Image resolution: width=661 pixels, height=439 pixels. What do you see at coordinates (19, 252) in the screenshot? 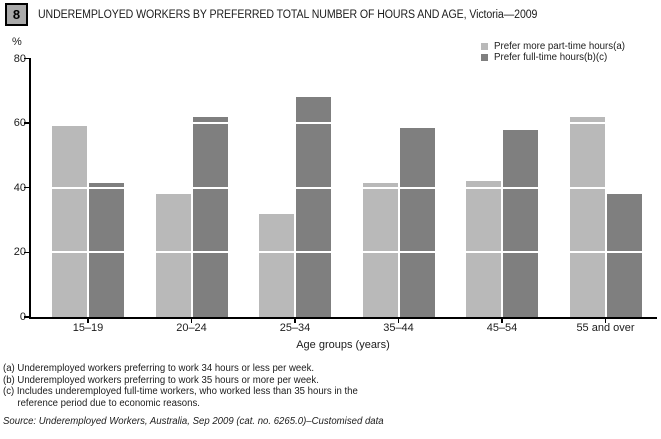
I see `y-axis-tick-label: 20` at bounding box center [19, 252].